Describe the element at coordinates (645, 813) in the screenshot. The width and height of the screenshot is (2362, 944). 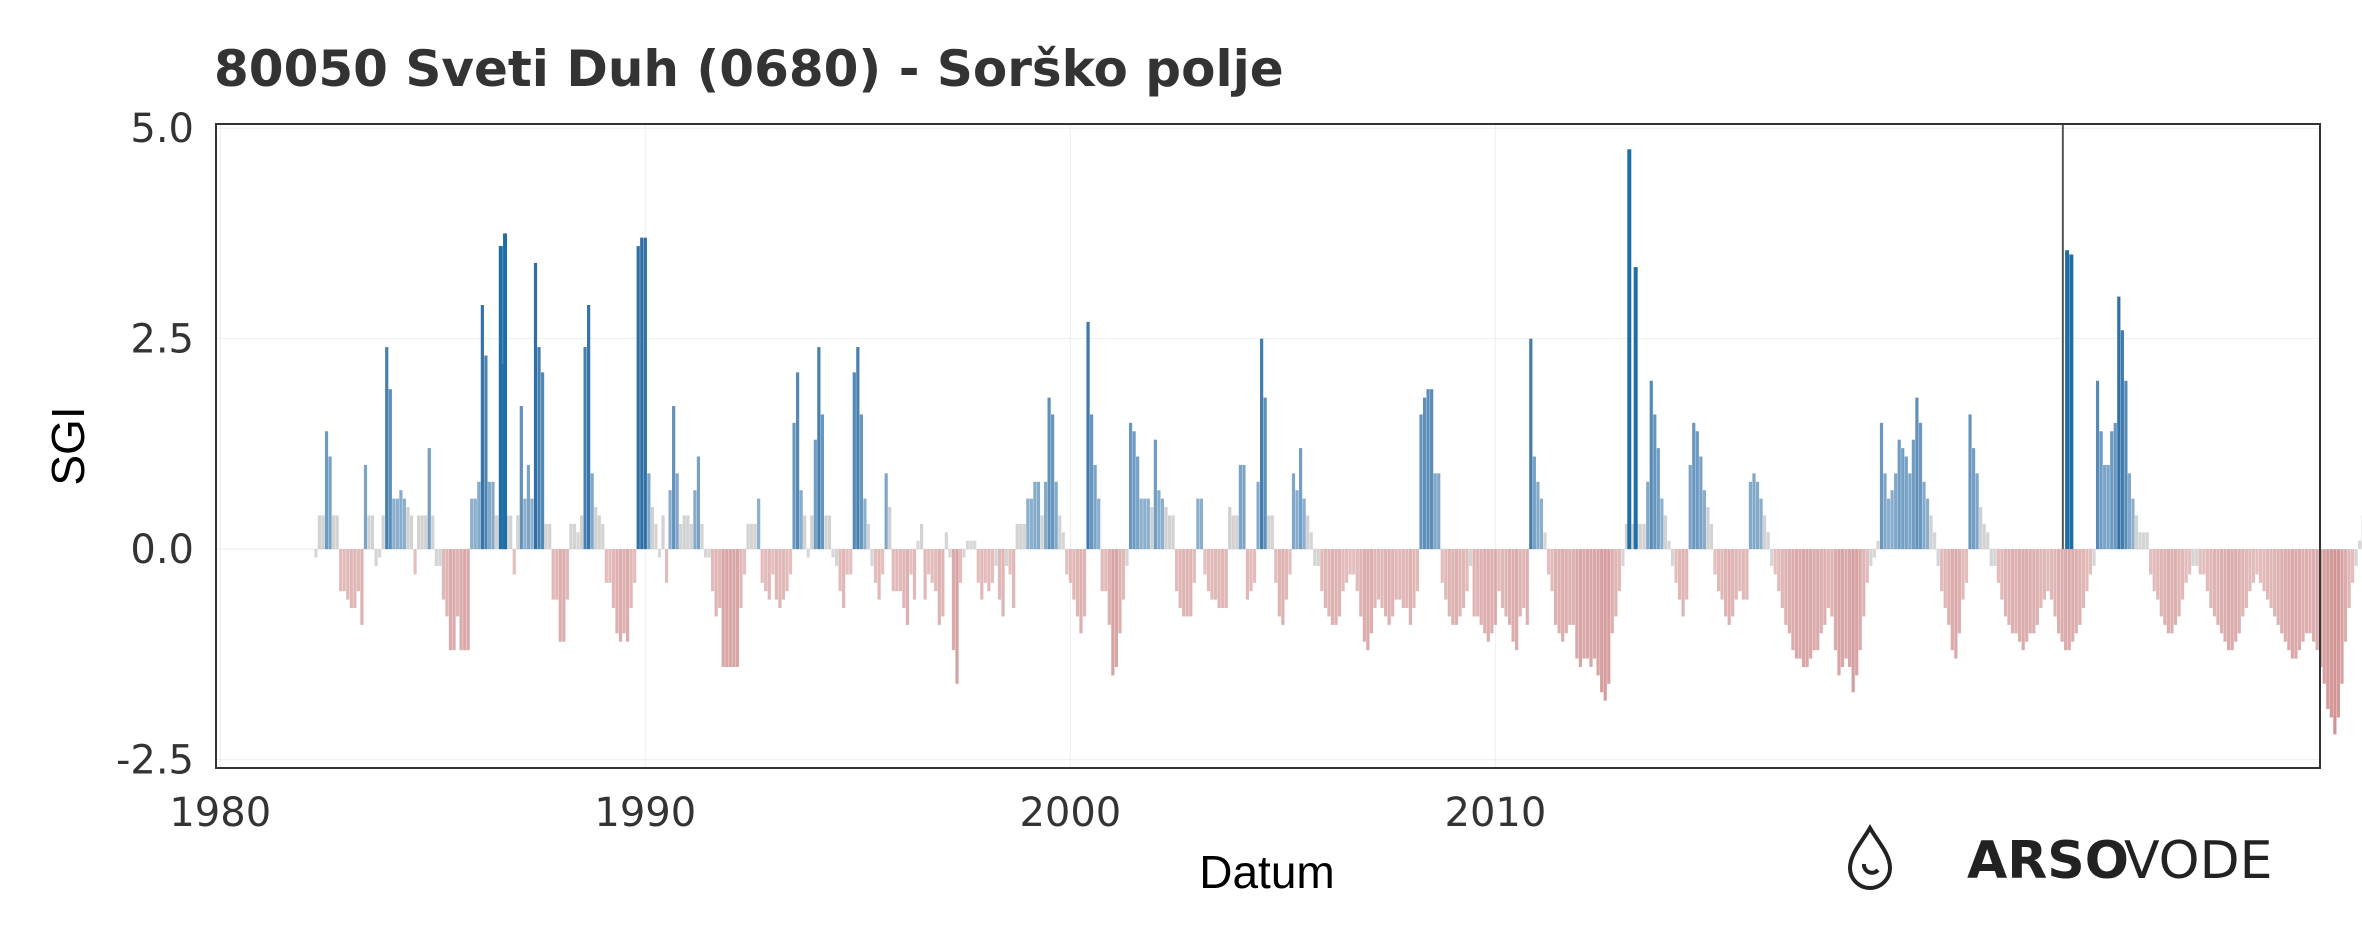
I see `x-tick-label: 1990` at that location.